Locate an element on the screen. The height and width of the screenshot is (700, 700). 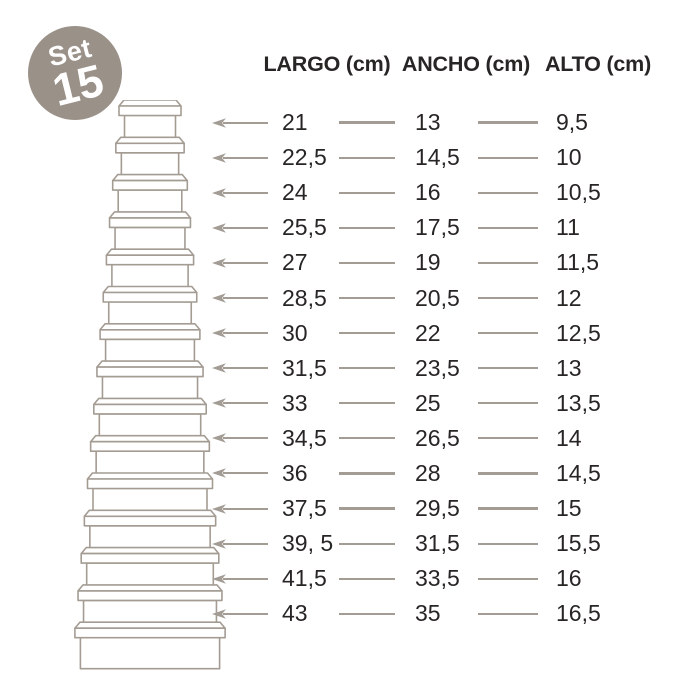
alto-value: 11 is located at coordinates (568, 227).